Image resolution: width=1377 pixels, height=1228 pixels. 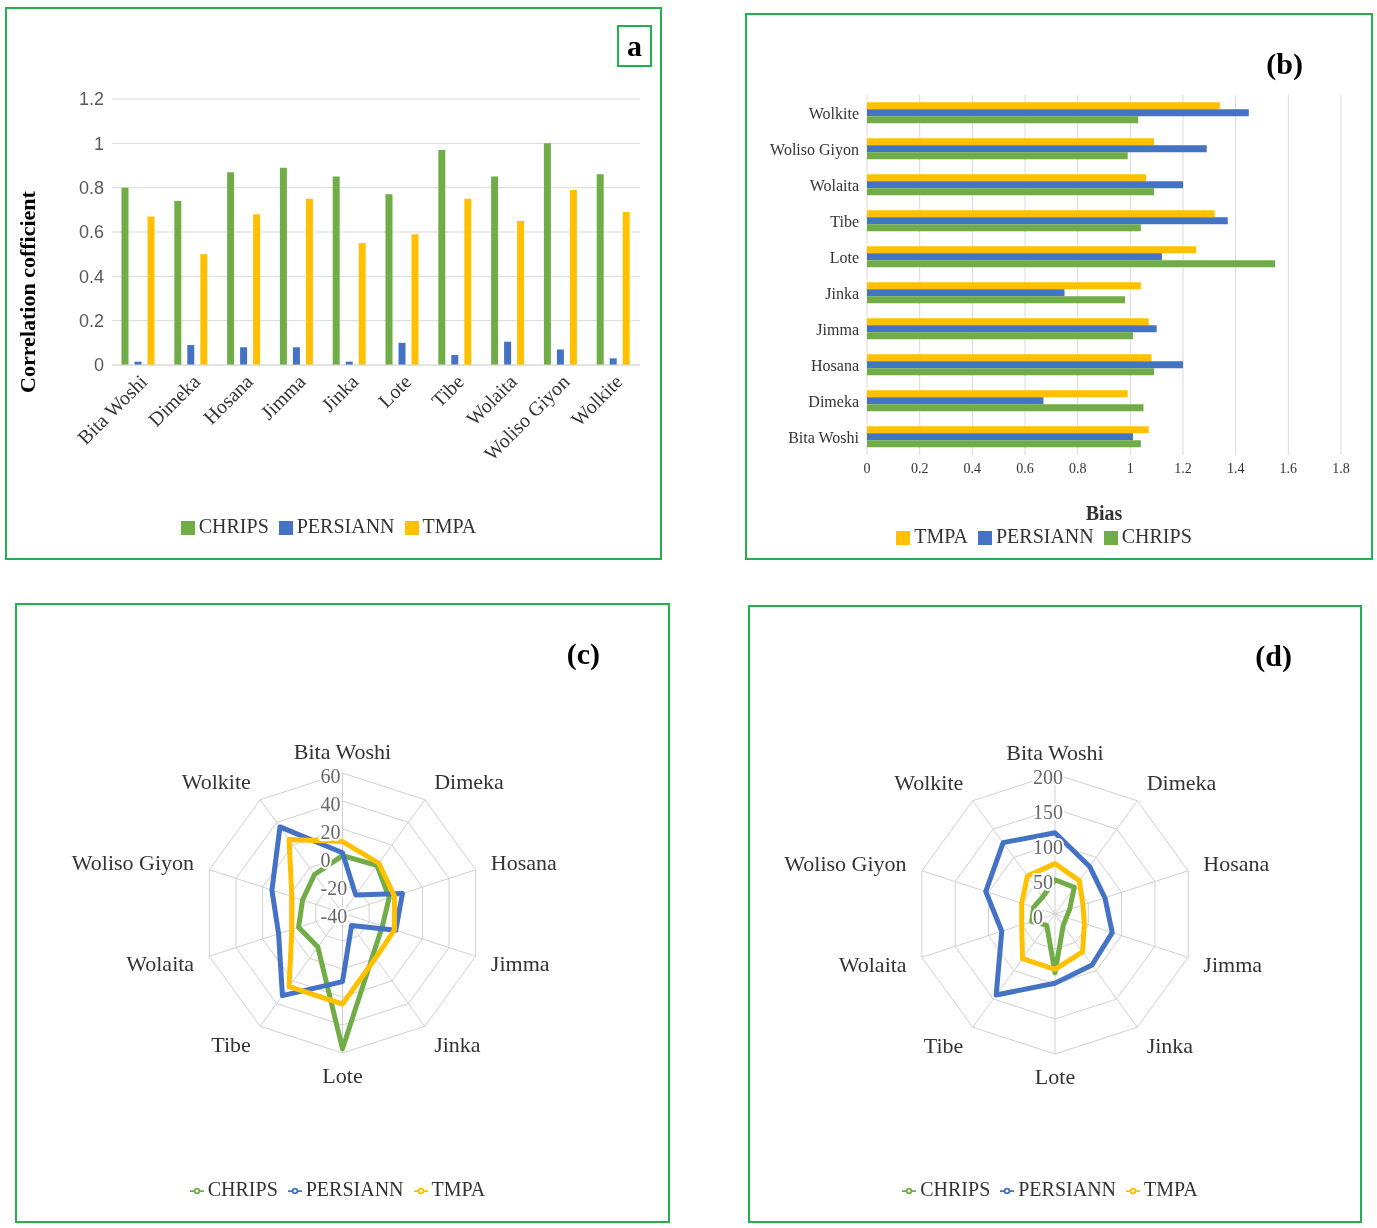 I want to click on x-tick-label: 1.2, so click(x=1183, y=468).